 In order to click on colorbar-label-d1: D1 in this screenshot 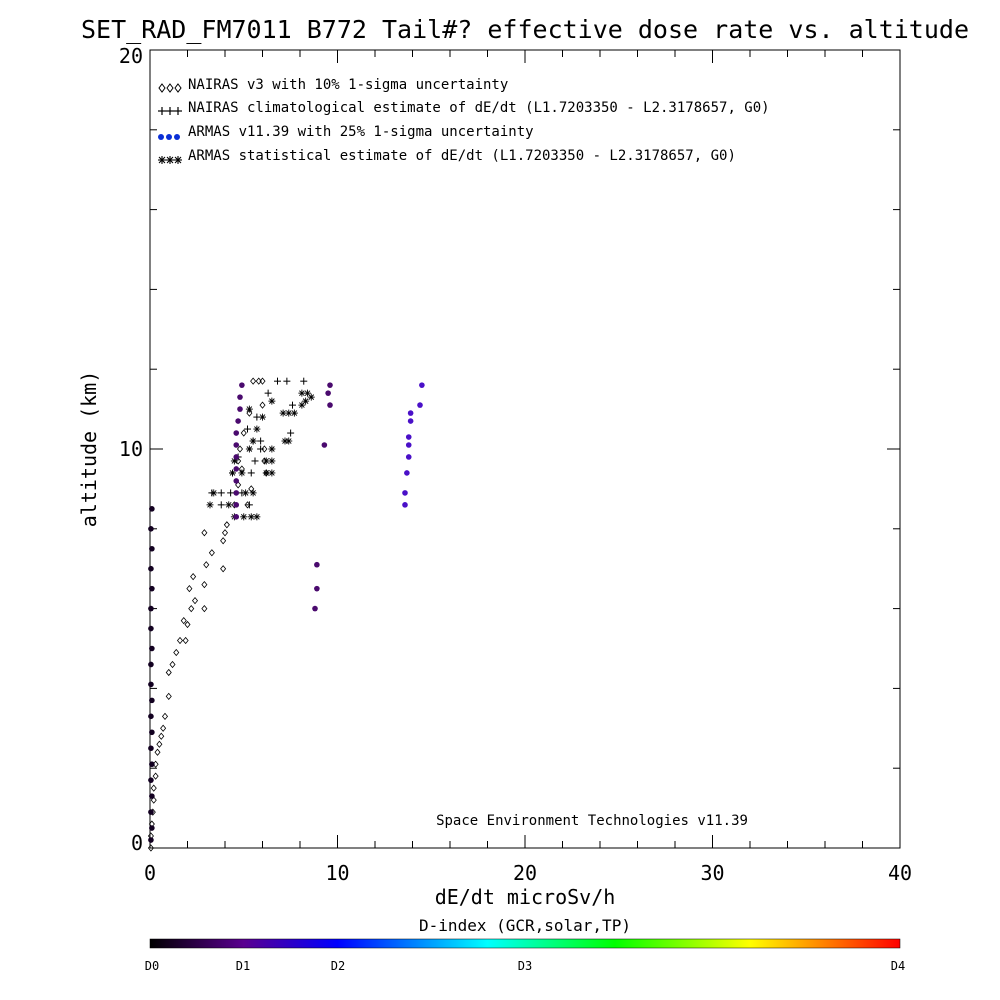, I will do `click(243, 966)`.